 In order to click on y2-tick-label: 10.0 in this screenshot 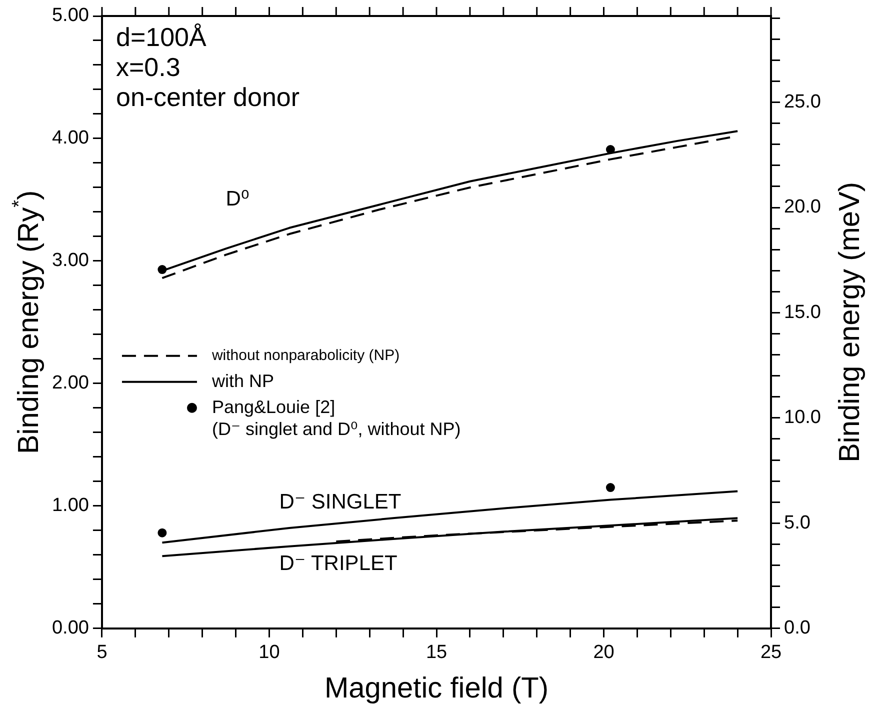, I will do `click(803, 417)`.